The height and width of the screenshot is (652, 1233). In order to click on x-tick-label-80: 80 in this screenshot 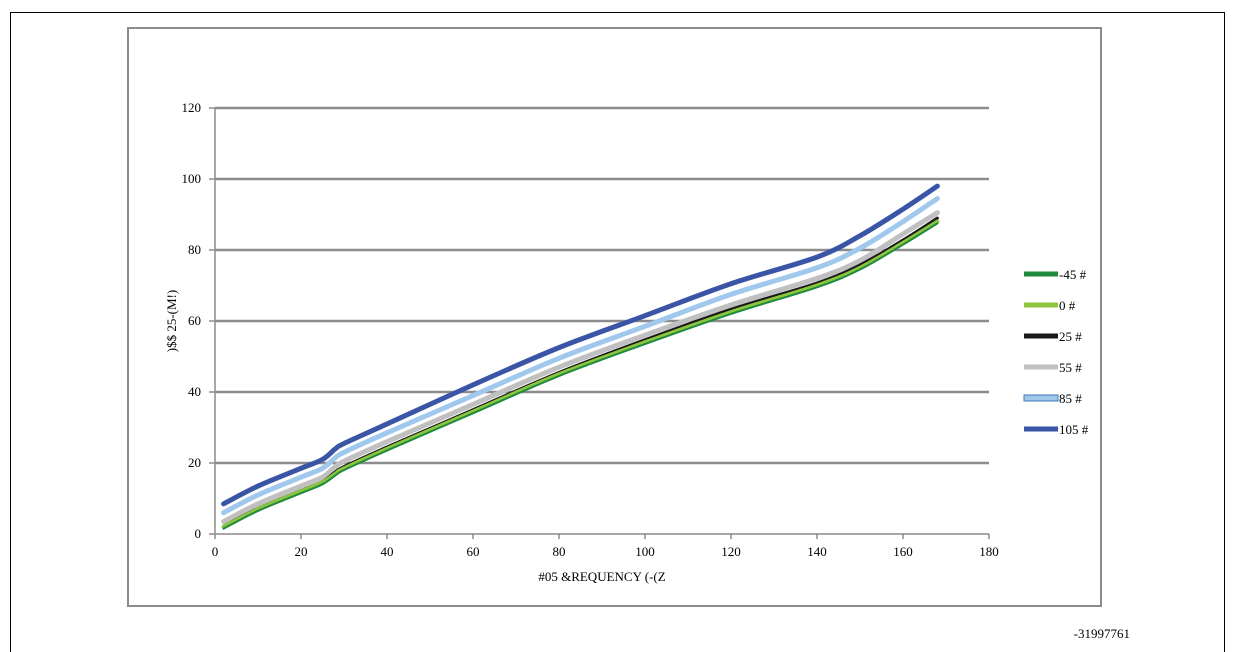, I will do `click(559, 551)`.